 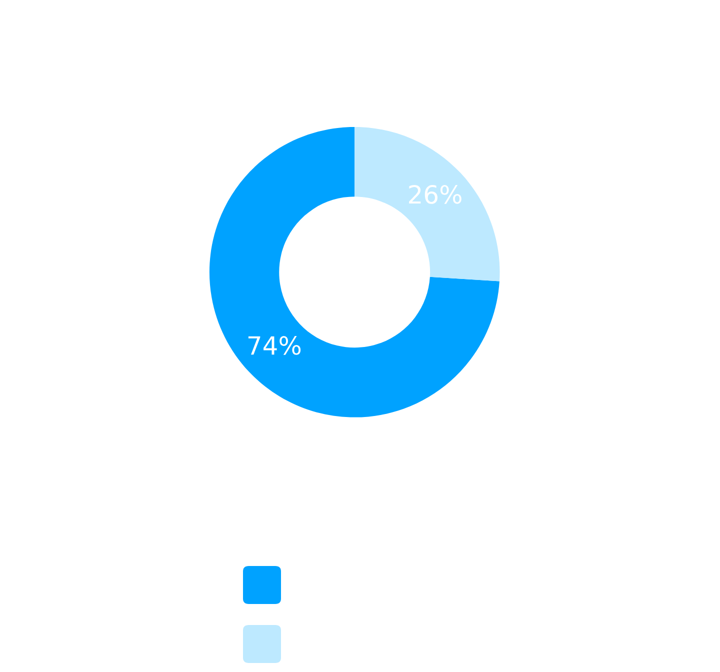 What do you see at coordinates (274, 345) in the screenshot?
I see `data-label: 74%` at bounding box center [274, 345].